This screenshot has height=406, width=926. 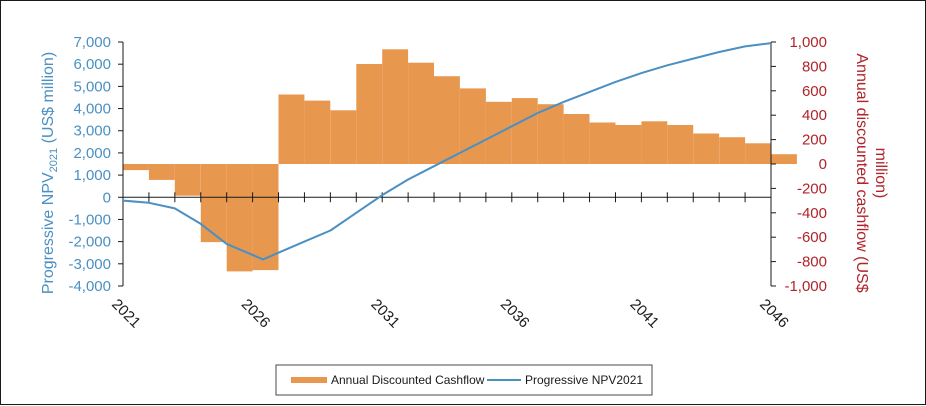 What do you see at coordinates (814, 140) in the screenshot?
I see `right-tick-label: 200` at bounding box center [814, 140].